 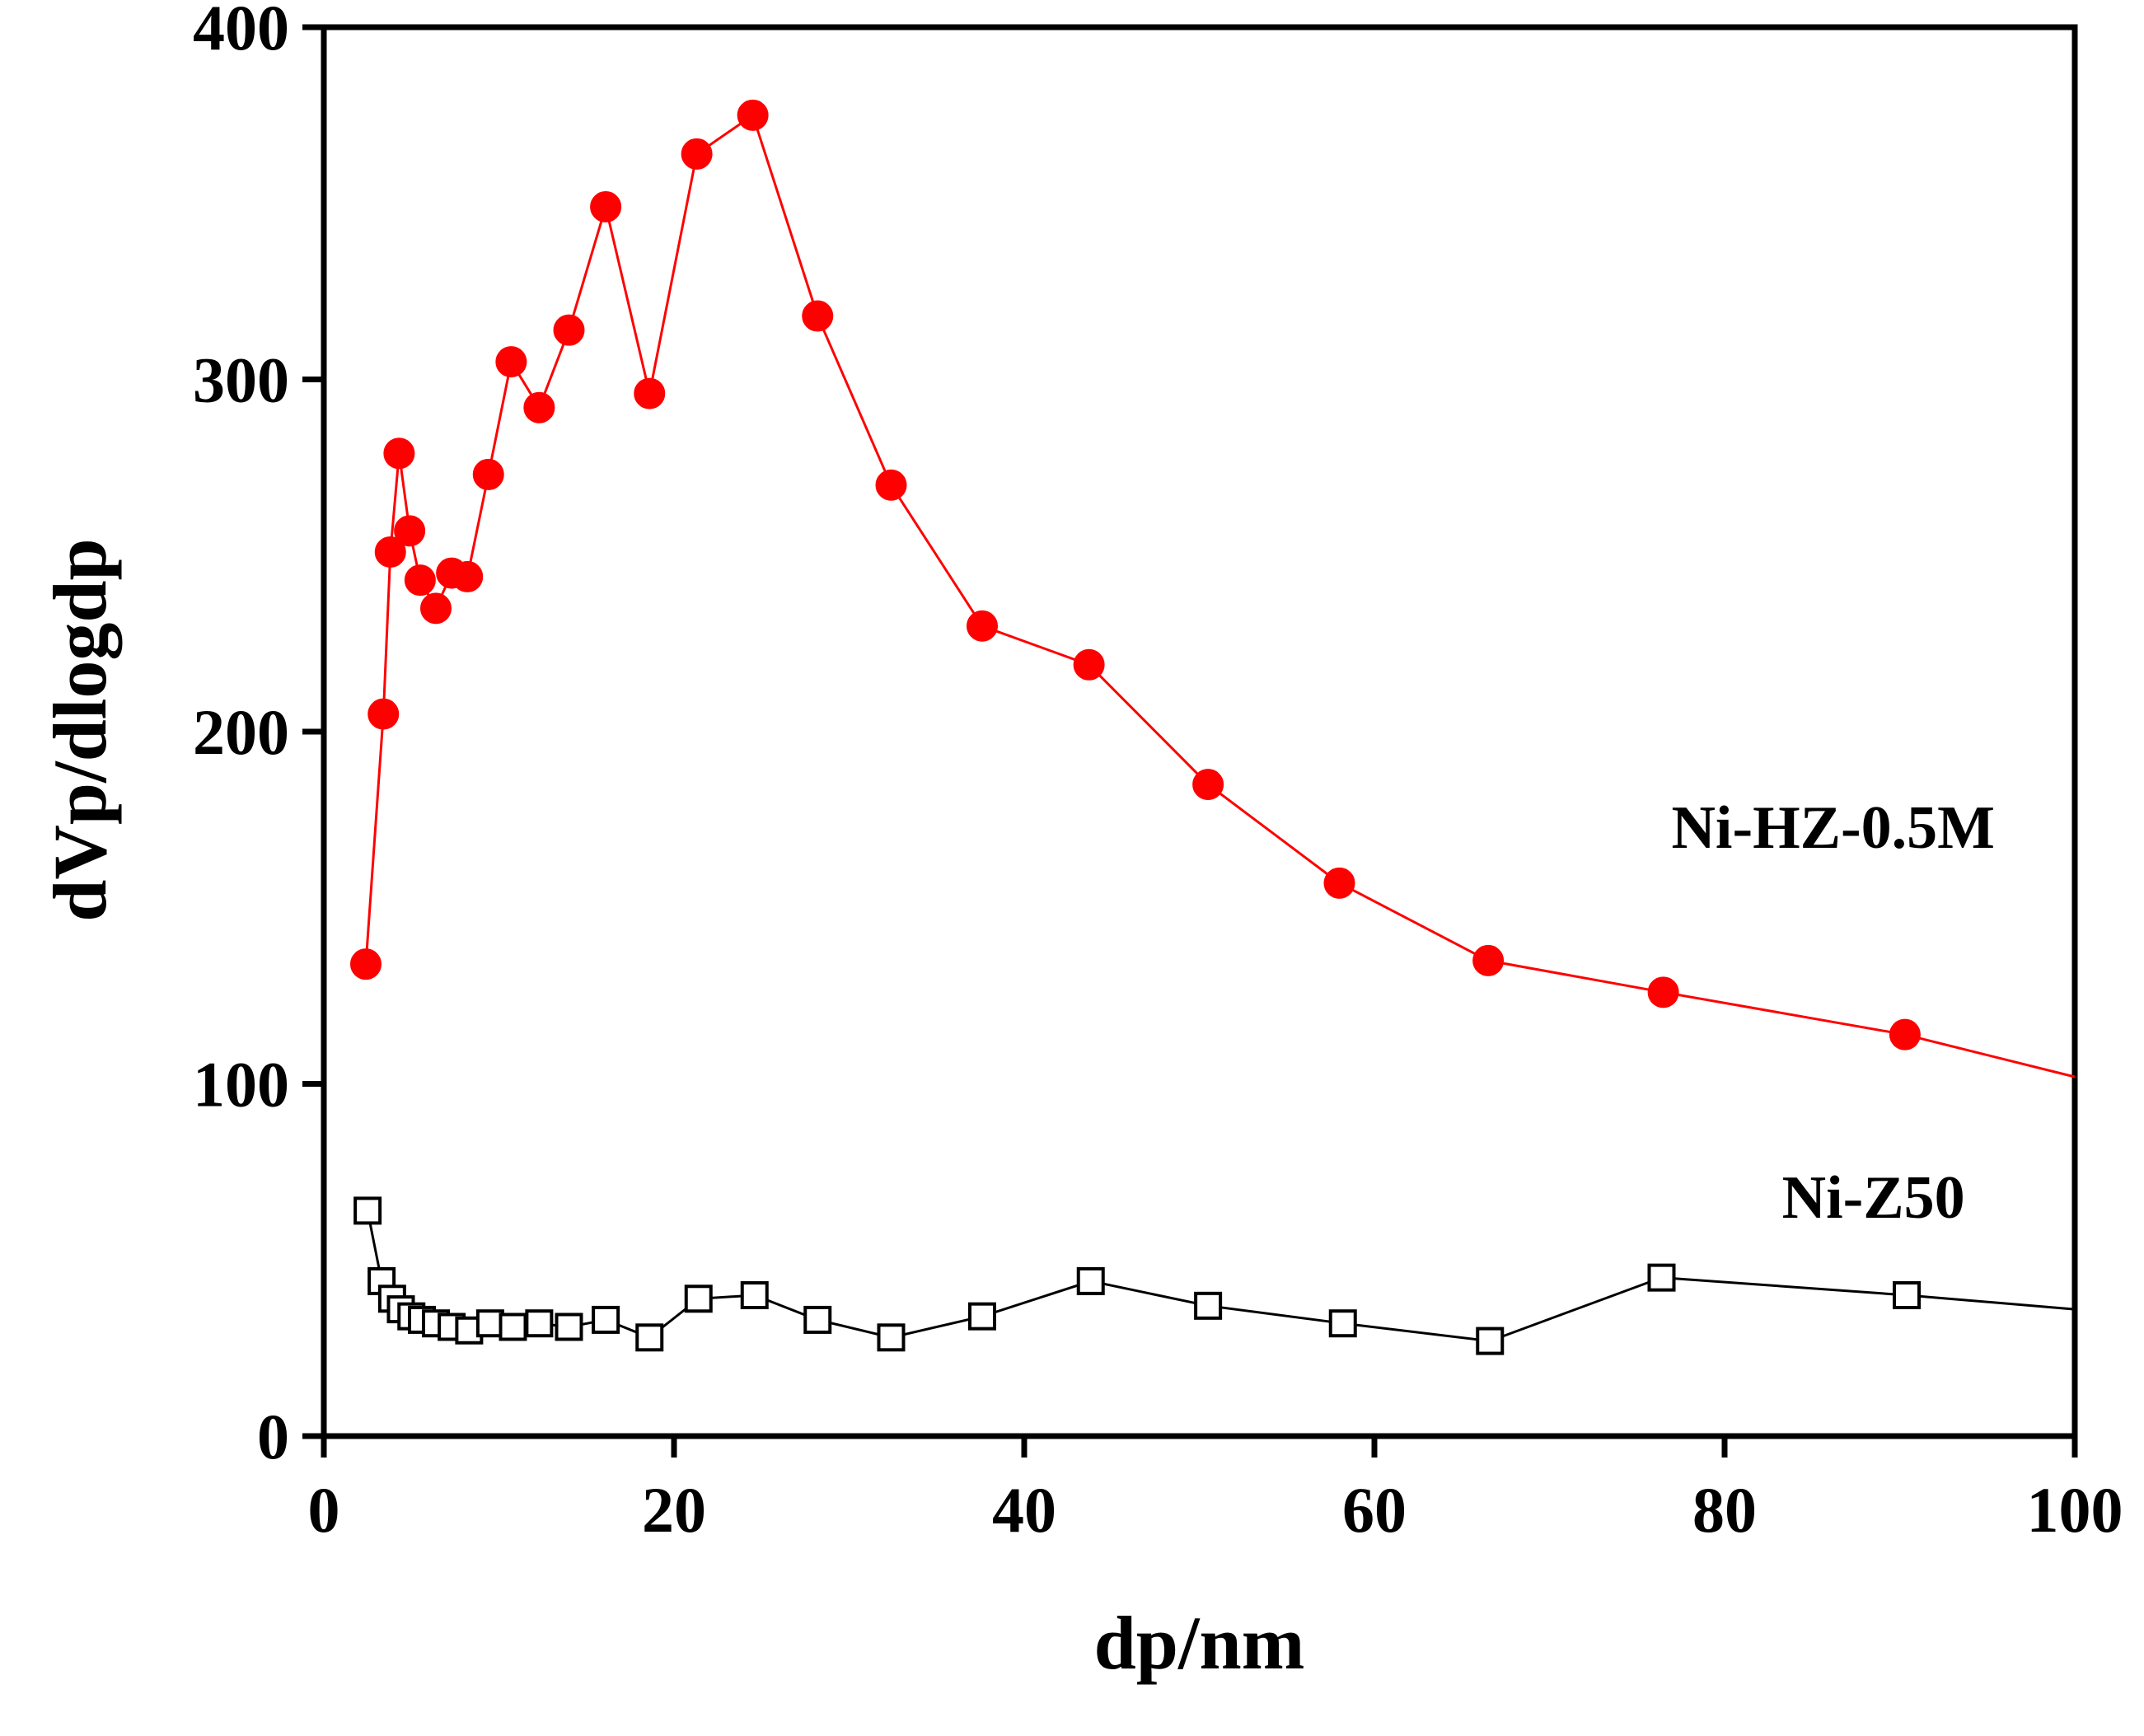 I want to click on y-tick-label: 0, so click(x=273, y=1436).